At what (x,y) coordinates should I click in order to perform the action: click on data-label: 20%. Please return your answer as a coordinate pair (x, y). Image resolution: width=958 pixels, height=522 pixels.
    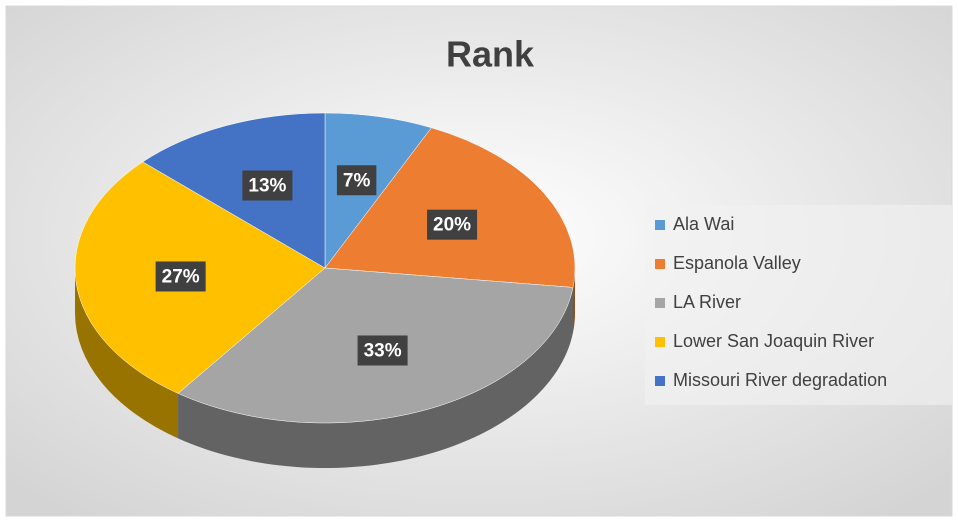
    Looking at the image, I should click on (452, 225).